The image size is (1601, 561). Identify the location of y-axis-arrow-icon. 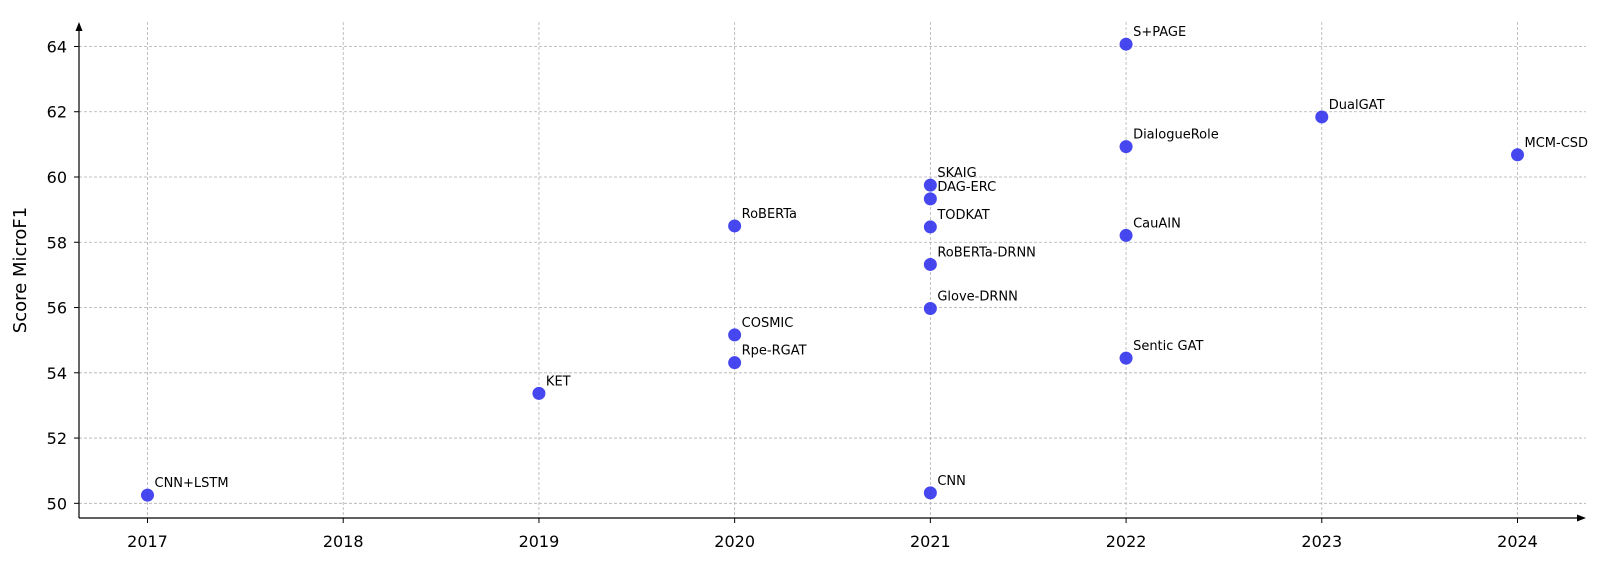
(79, 26).